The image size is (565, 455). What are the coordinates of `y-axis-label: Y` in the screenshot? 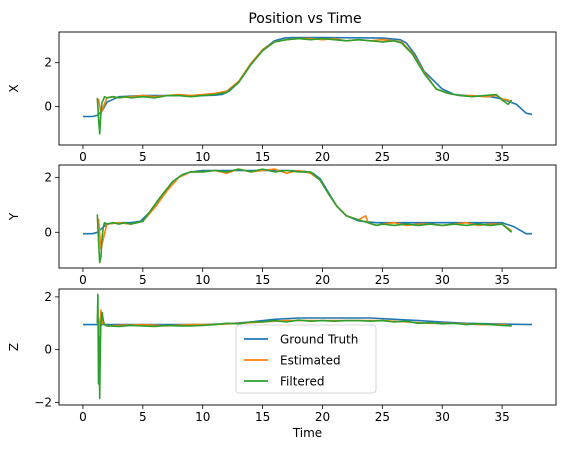 It's located at (14, 216).